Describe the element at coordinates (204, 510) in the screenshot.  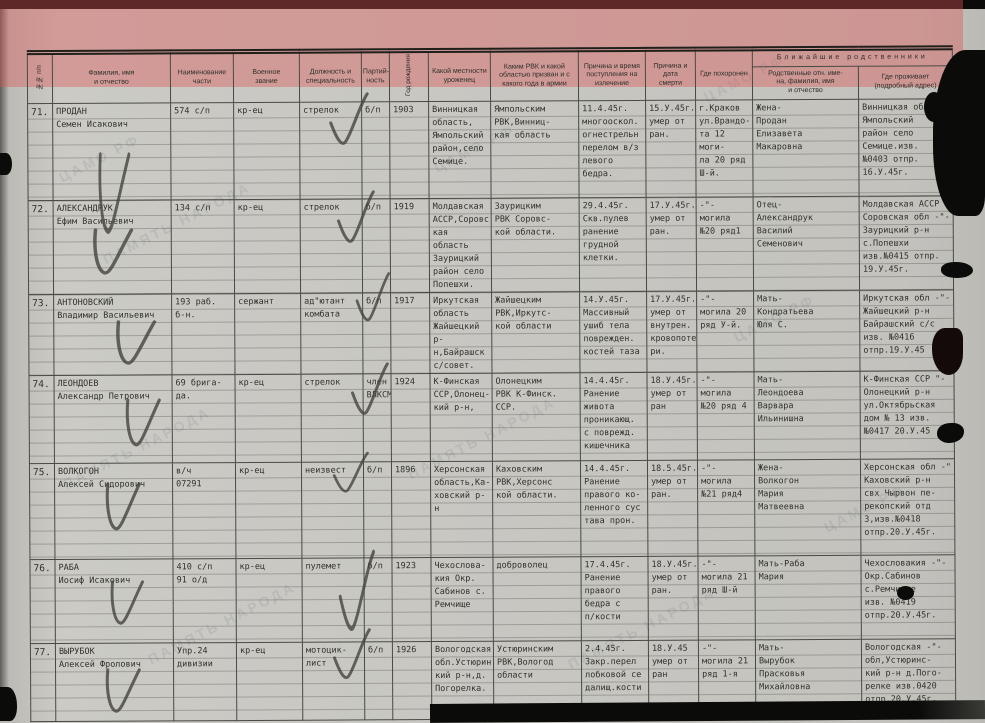
I see `cell-unit: в/ч 07291` at that location.